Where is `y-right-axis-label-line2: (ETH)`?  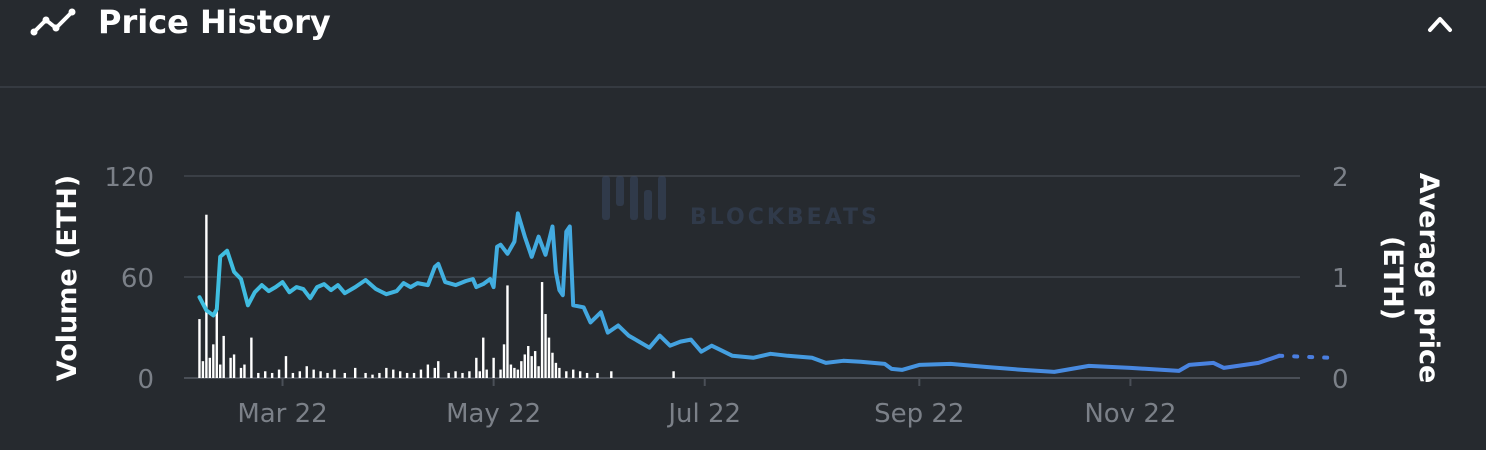 y-right-axis-label-line2: (ETH) is located at coordinates (1392, 278).